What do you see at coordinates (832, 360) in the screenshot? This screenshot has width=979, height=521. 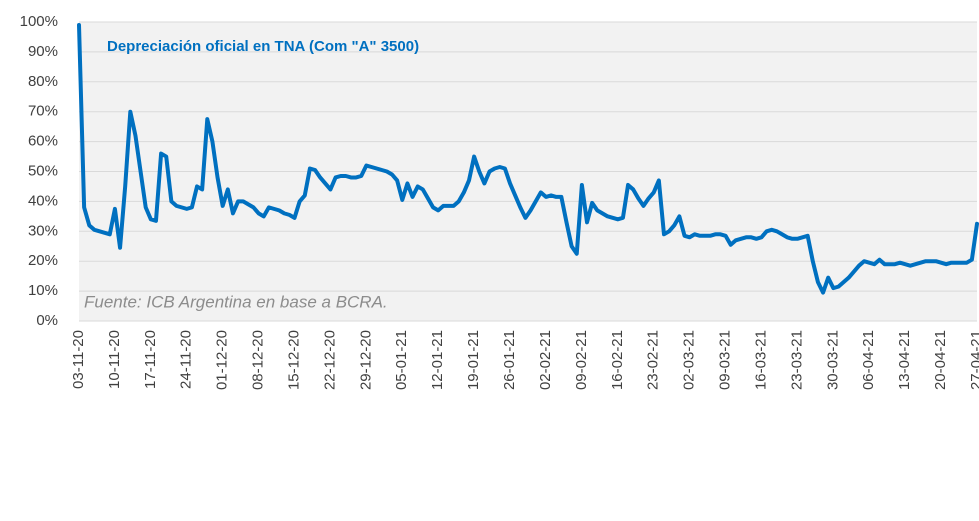 I see `x-tick-label: 30-03-21` at bounding box center [832, 360].